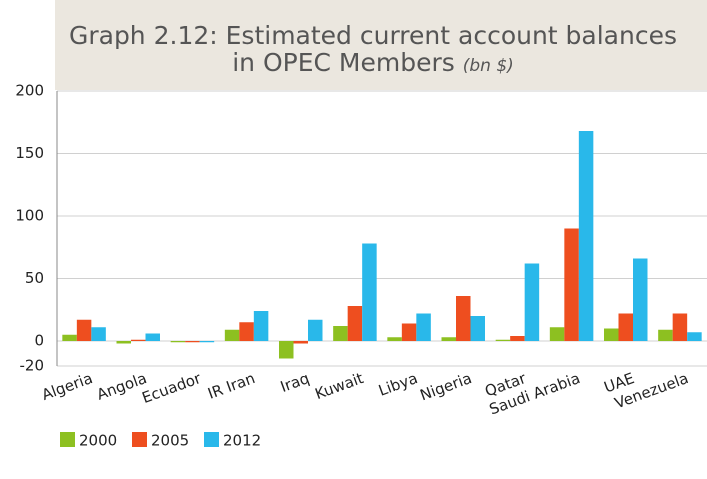 The width and height of the screenshot is (707, 479). I want to click on y-tick-label: 150, so click(29, 153).